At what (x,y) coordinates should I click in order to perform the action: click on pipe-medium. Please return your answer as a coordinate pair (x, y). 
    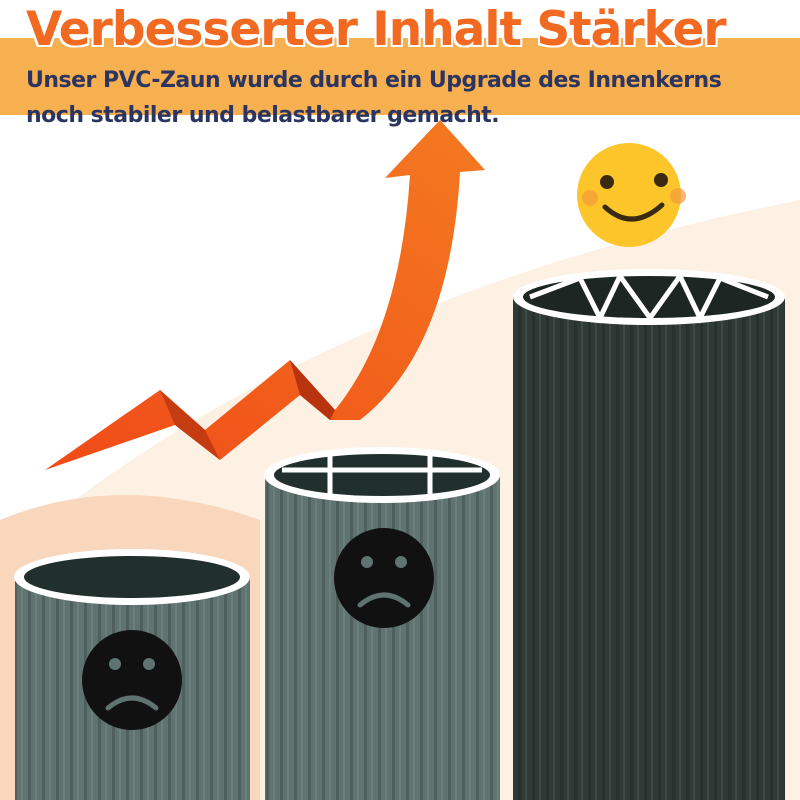
    Looking at the image, I should click on (382, 623).